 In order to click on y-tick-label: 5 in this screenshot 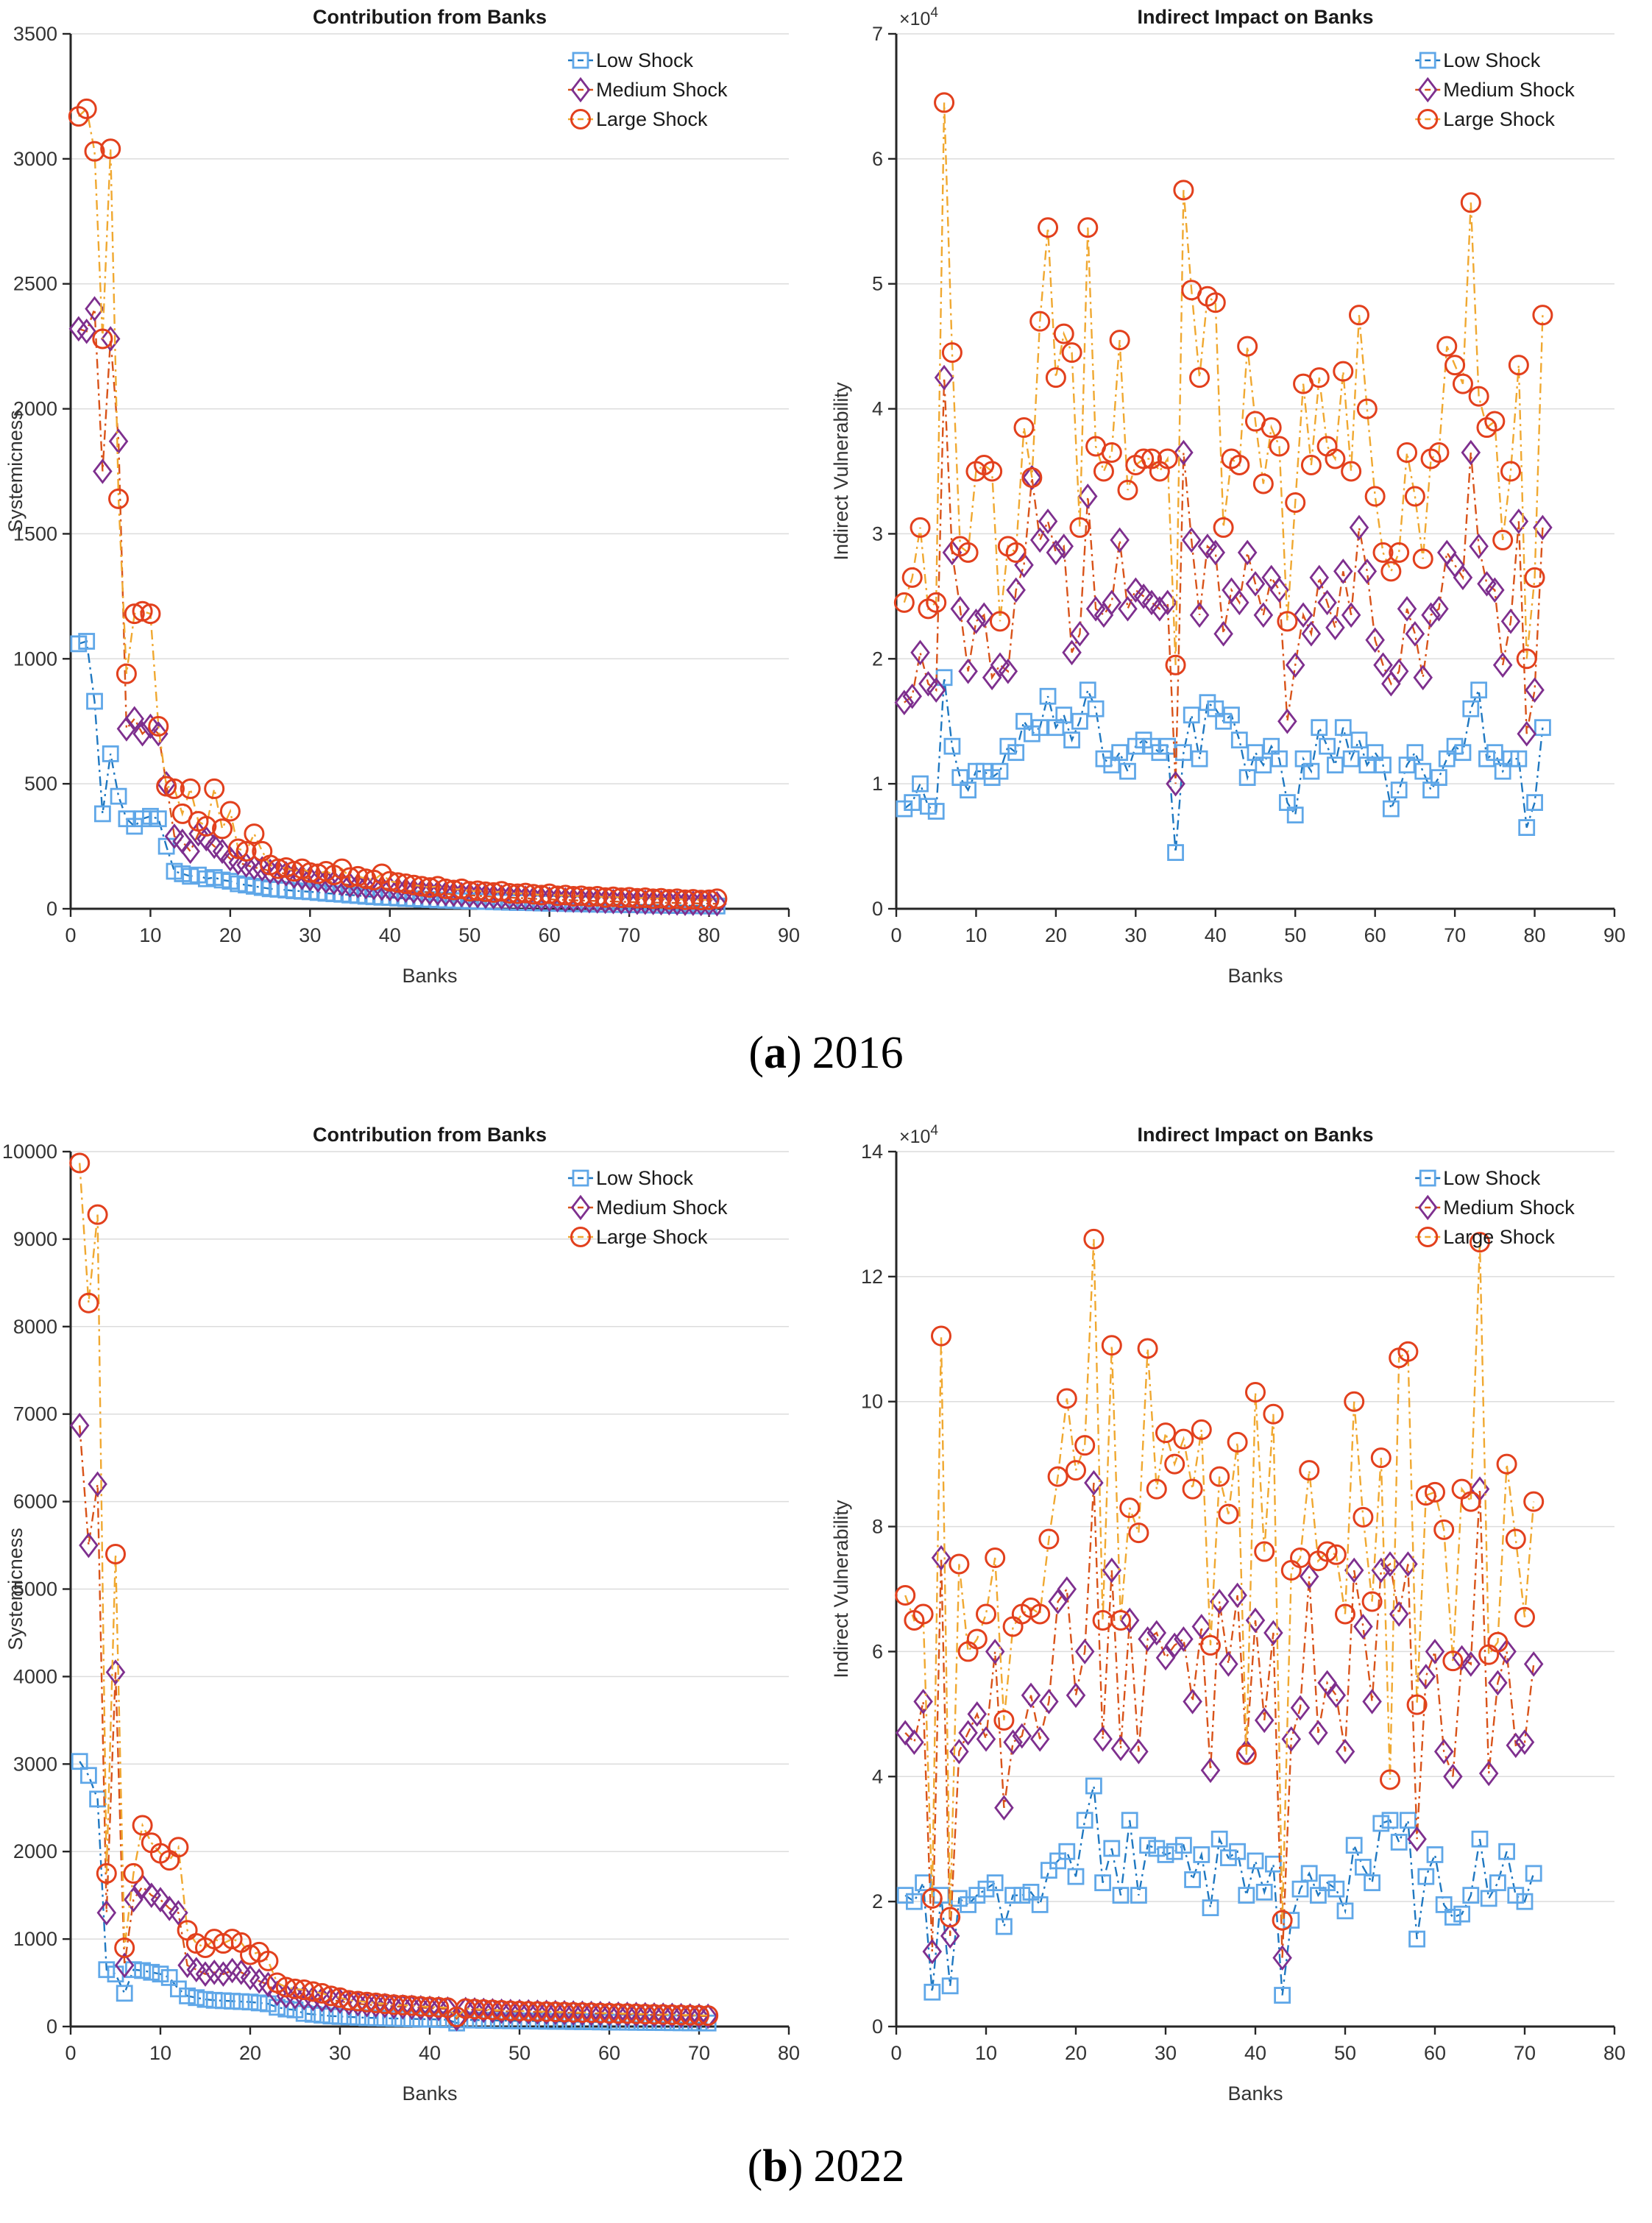, I will do `click(877, 284)`.